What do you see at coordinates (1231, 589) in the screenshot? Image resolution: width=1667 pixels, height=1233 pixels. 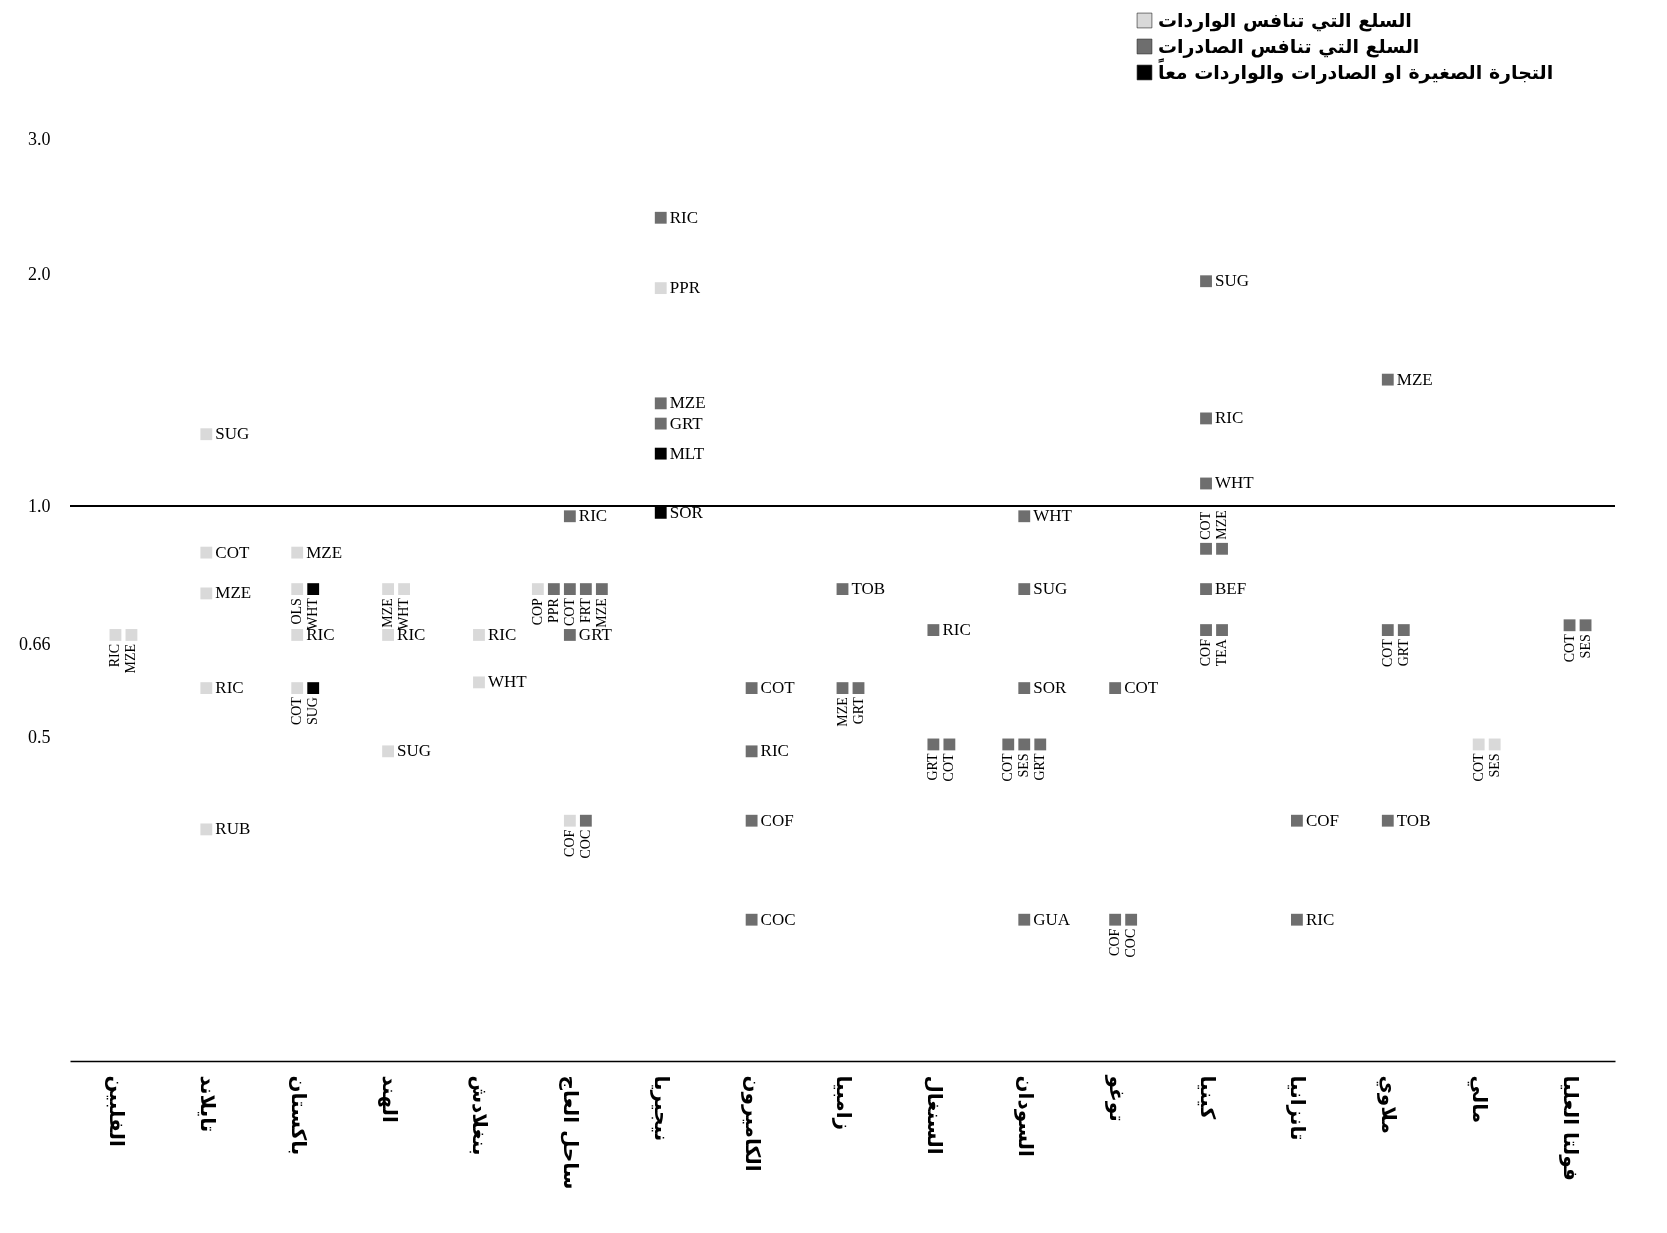 I see `annotation: BEF` at bounding box center [1231, 589].